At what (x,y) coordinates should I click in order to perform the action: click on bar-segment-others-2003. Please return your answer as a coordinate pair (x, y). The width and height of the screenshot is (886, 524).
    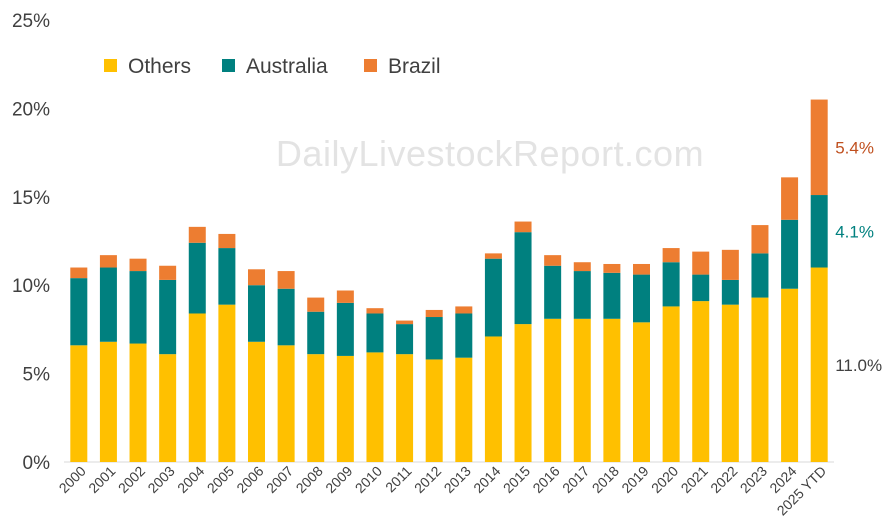
    Looking at the image, I should click on (168, 408).